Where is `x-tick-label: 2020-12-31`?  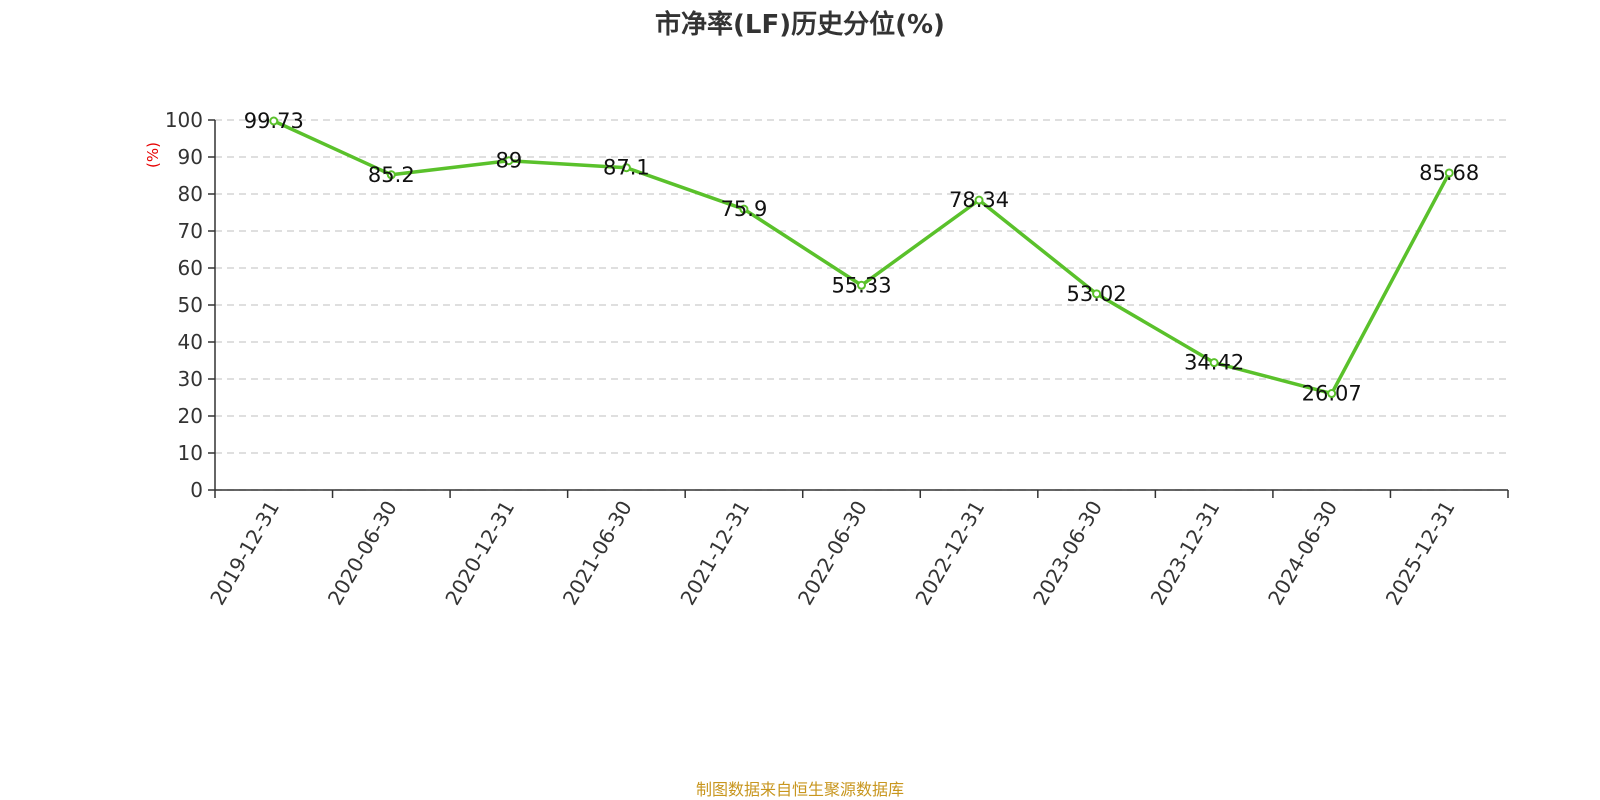 x-tick-label: 2020-12-31 is located at coordinates (479, 553).